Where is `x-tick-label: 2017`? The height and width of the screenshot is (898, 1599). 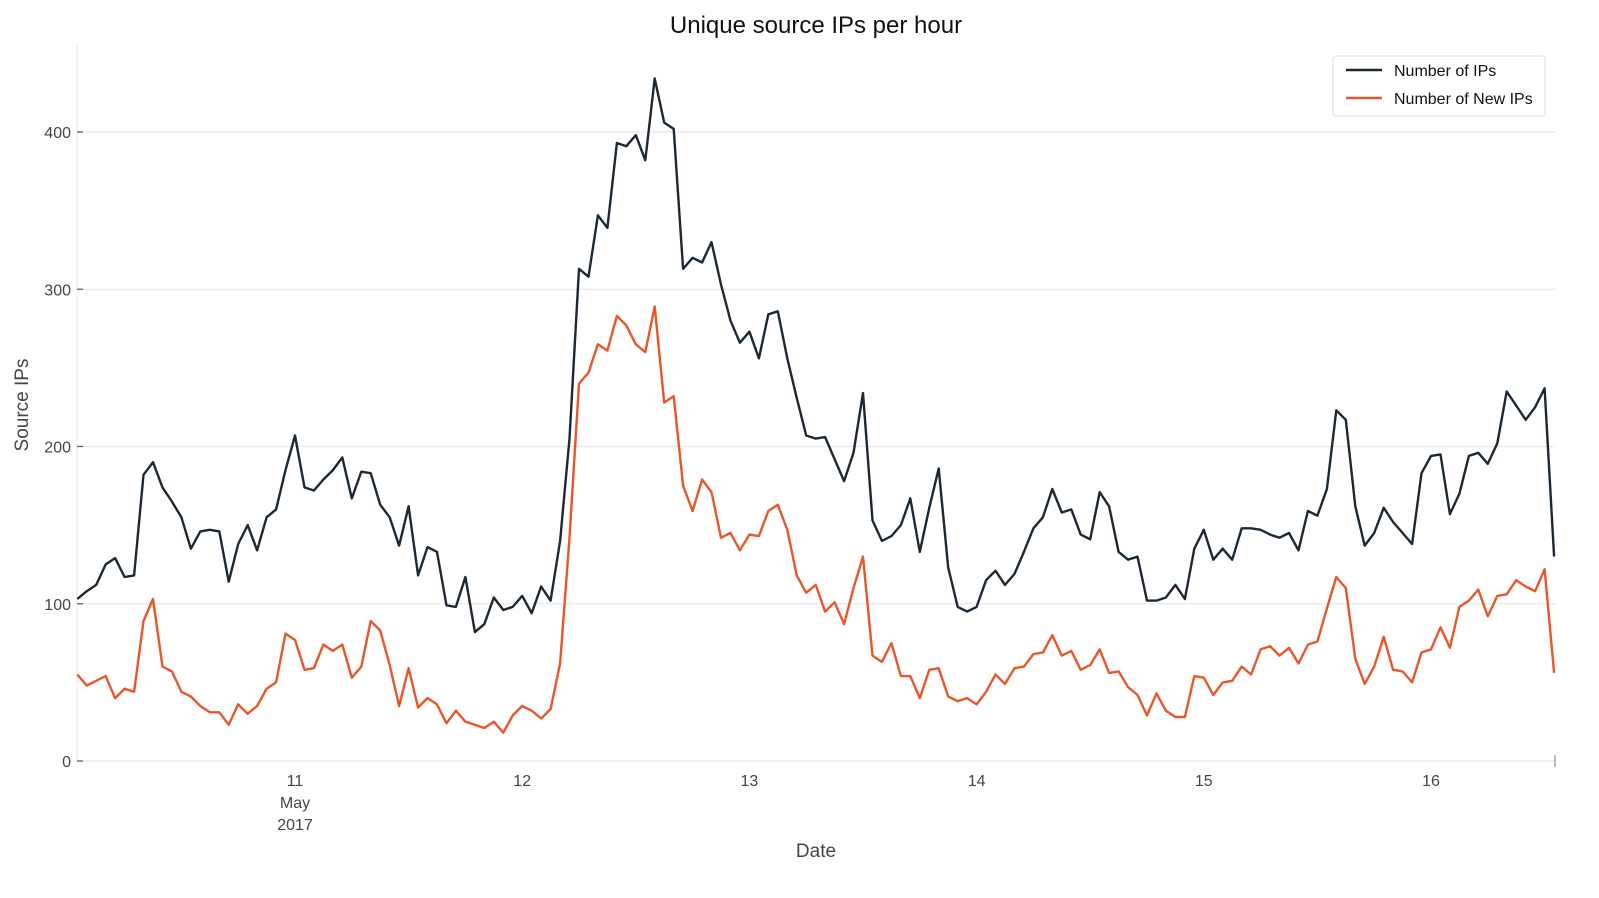
x-tick-label: 2017 is located at coordinates (295, 825).